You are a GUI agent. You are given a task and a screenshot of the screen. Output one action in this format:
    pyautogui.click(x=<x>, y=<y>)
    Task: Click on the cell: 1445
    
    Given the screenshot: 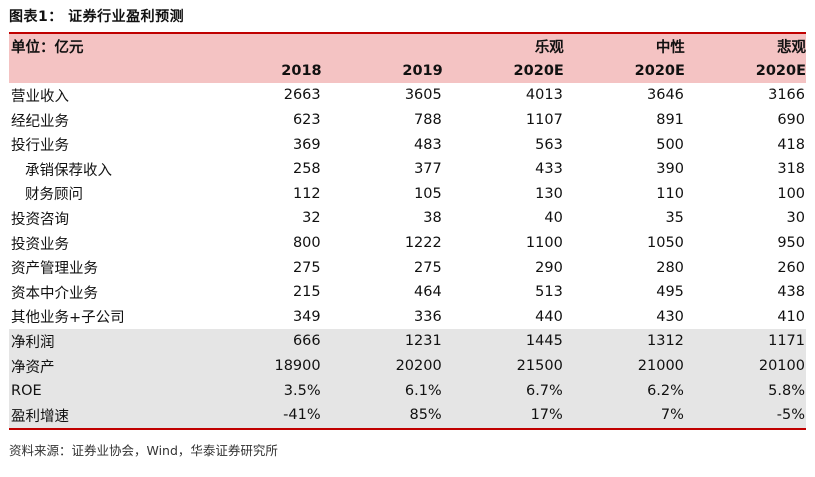 What is the action you would take?
    pyautogui.click(x=544, y=341)
    